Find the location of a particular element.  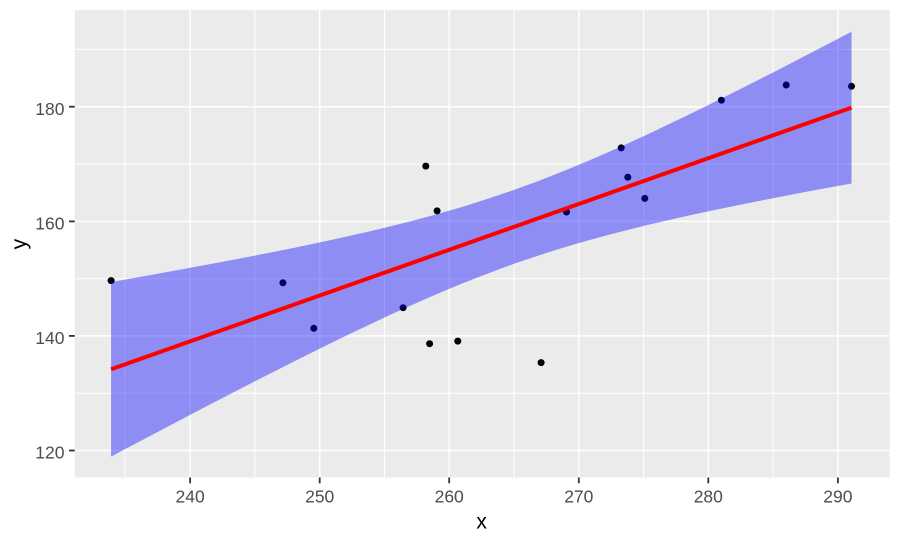

svg-text: 140 is located at coordinates (49, 338).